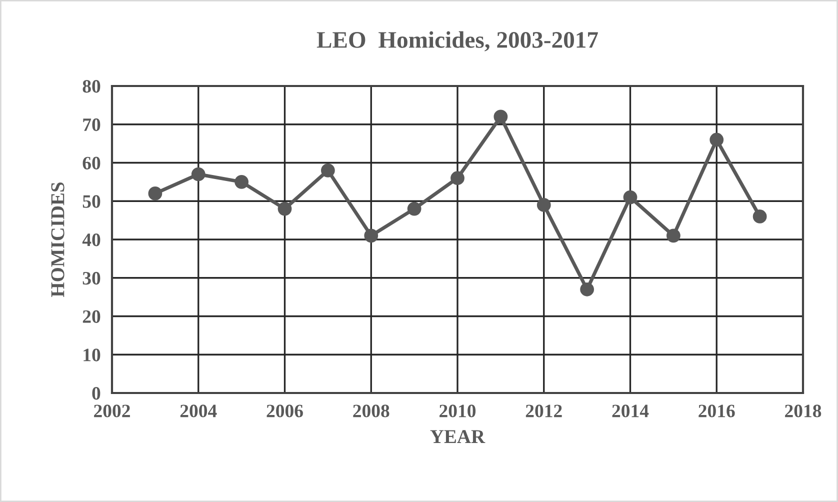 This screenshot has width=838, height=502. Describe the element at coordinates (284, 411) in the screenshot. I see `x-tick-label: 2006` at that location.